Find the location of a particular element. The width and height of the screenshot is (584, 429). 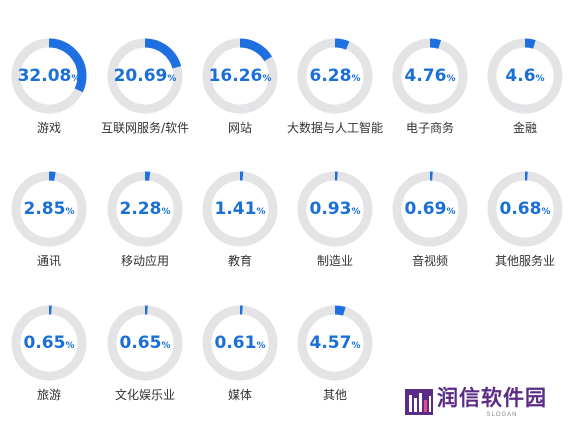

donut-item: 0.68% 其他服务业 is located at coordinates (525, 230).